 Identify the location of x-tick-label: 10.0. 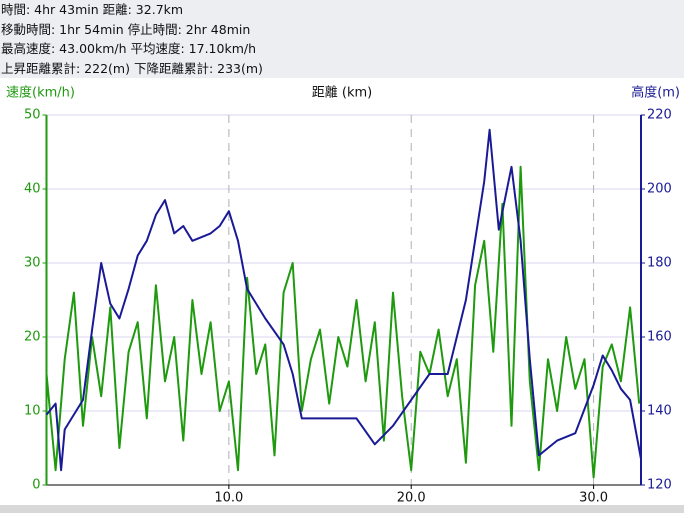
(228, 498).